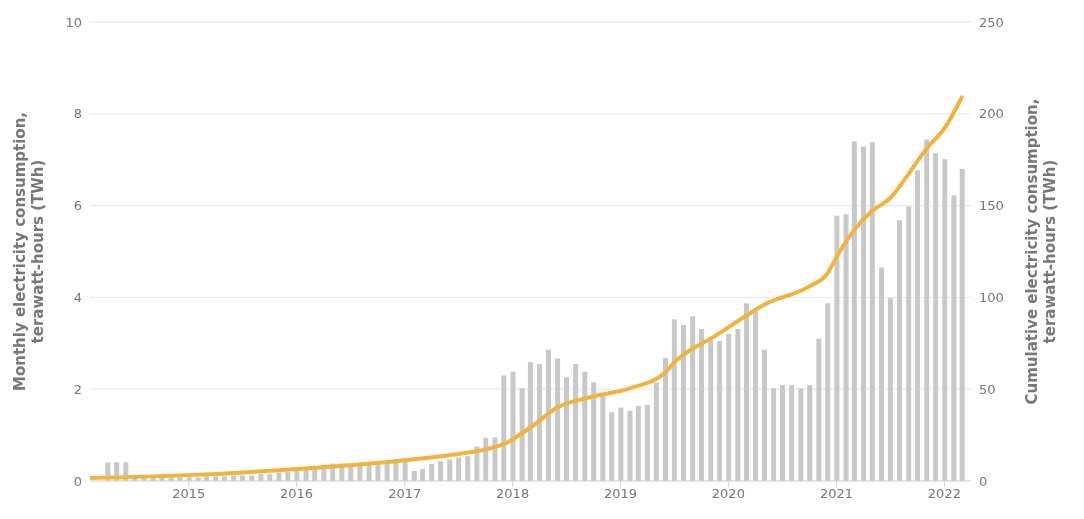  Describe the element at coordinates (189, 494) in the screenshot. I see `x-tick-label: 2015` at that location.